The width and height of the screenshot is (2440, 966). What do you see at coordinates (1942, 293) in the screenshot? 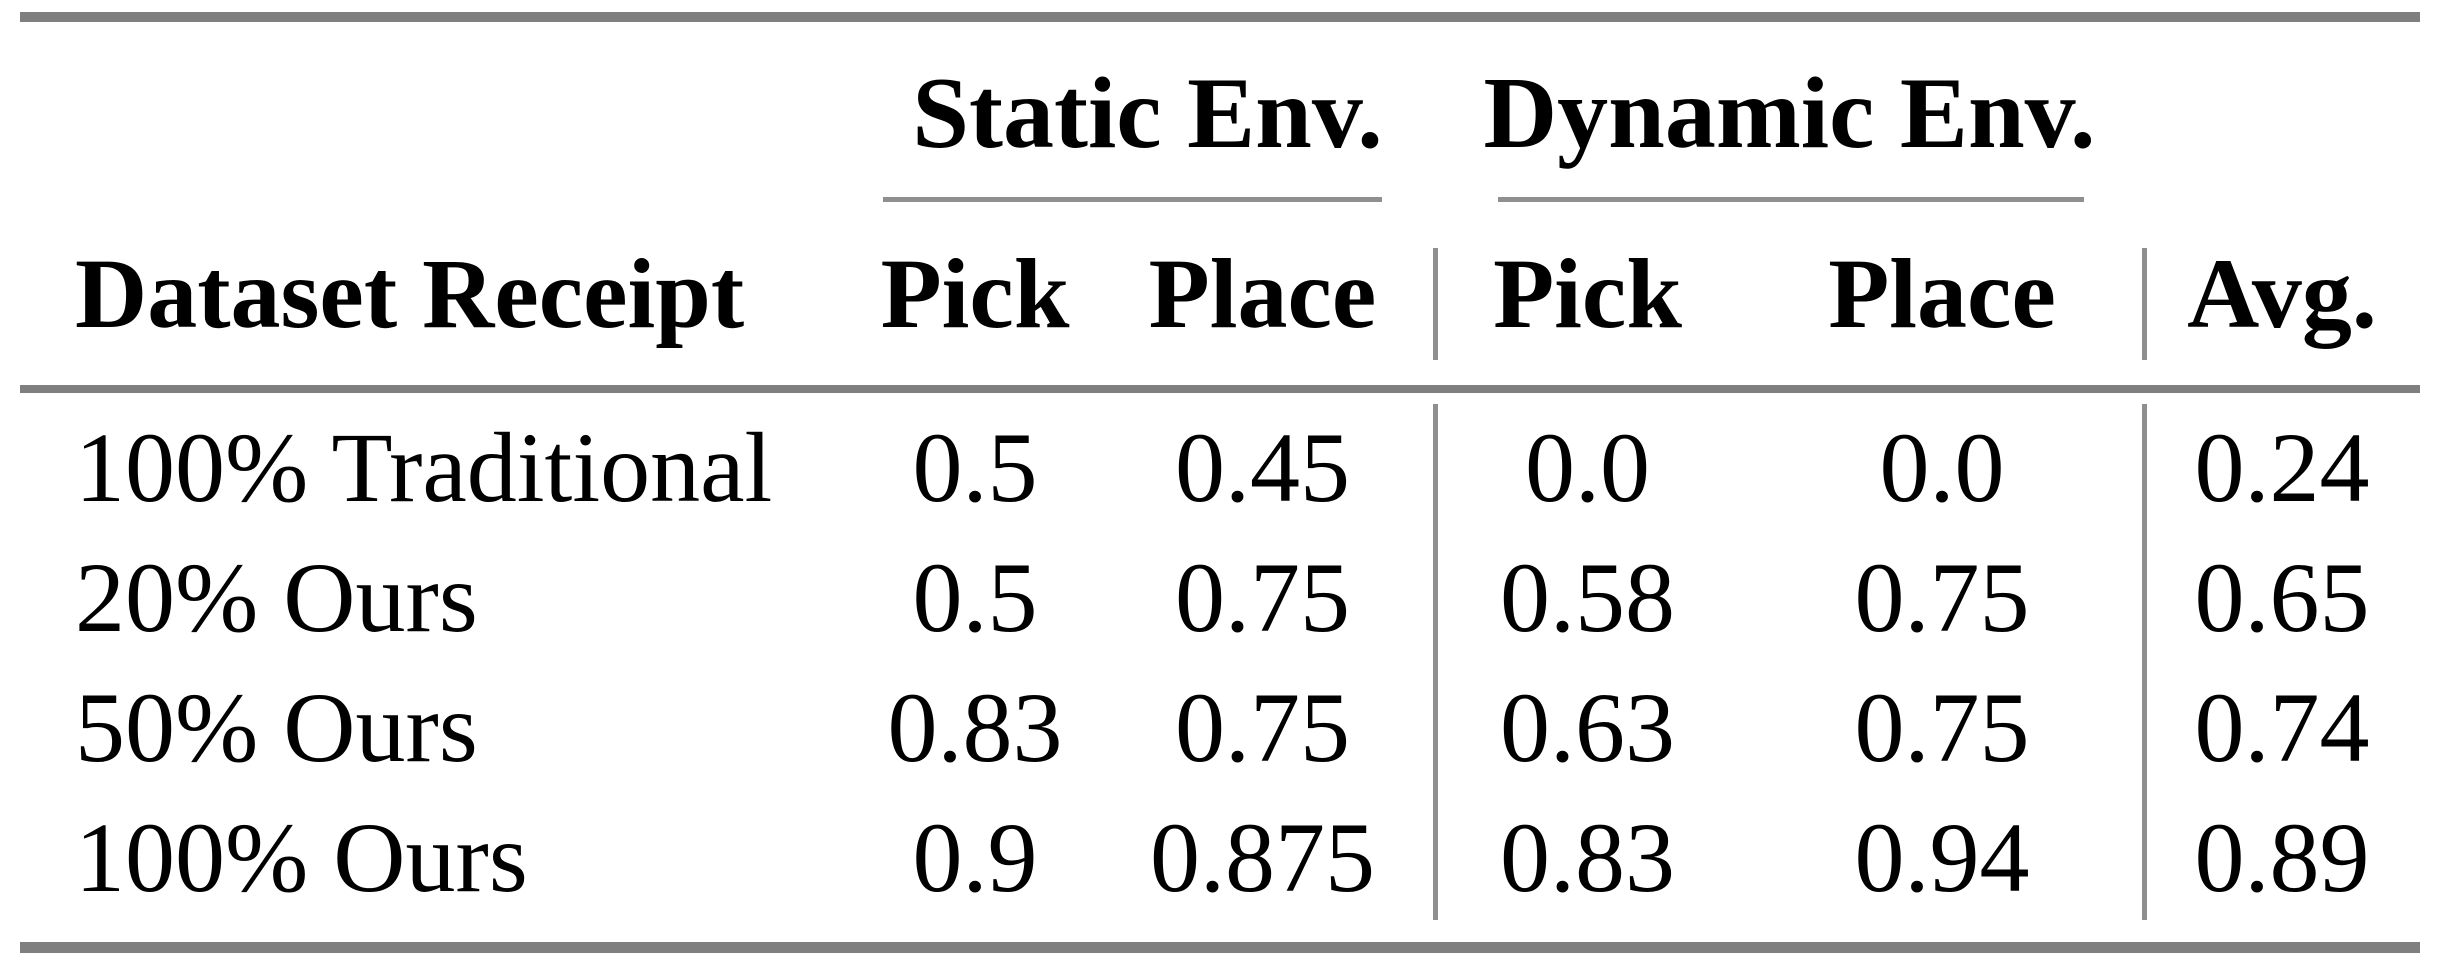
I see `header-dynamic-place: Place` at bounding box center [1942, 293].